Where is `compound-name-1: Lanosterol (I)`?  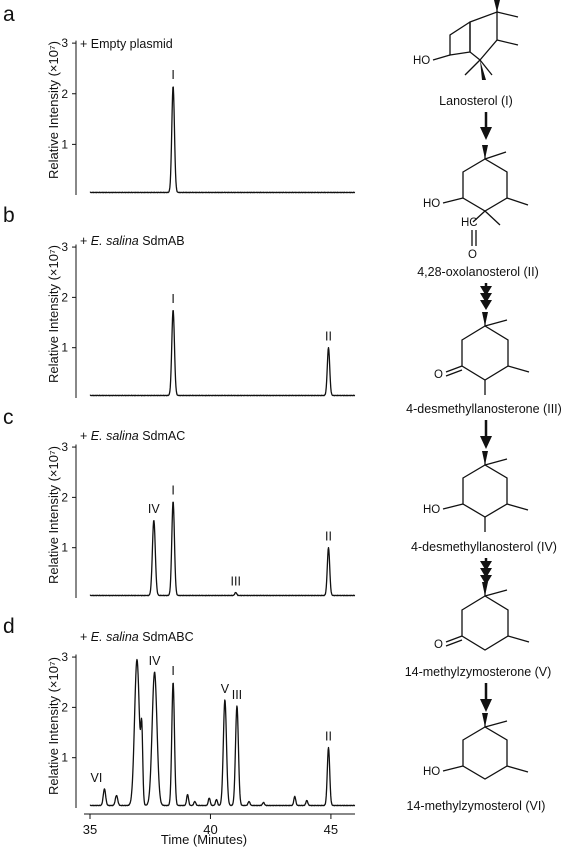 compound-name-1: Lanosterol (I) is located at coordinates (476, 101).